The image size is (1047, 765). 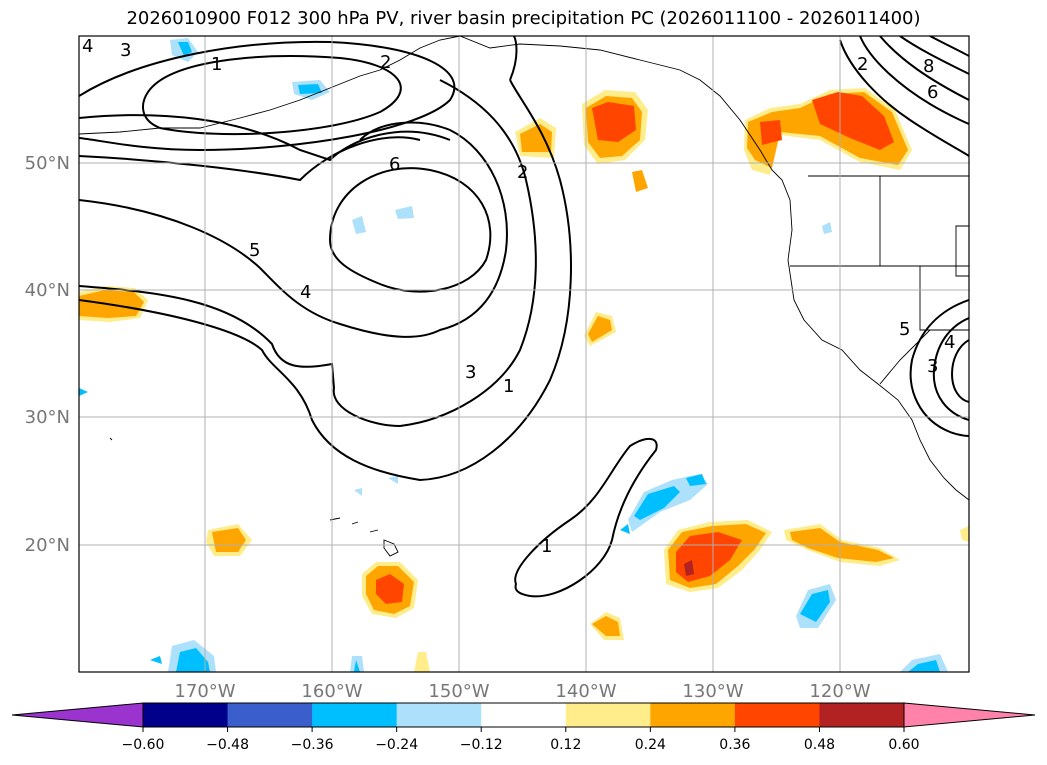 I want to click on colorbar-tick-label: −0.48, so click(x=227, y=745).